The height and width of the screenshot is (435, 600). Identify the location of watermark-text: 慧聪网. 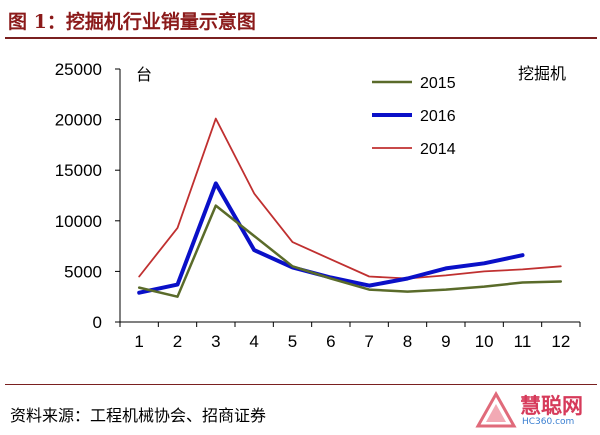
(551, 406).